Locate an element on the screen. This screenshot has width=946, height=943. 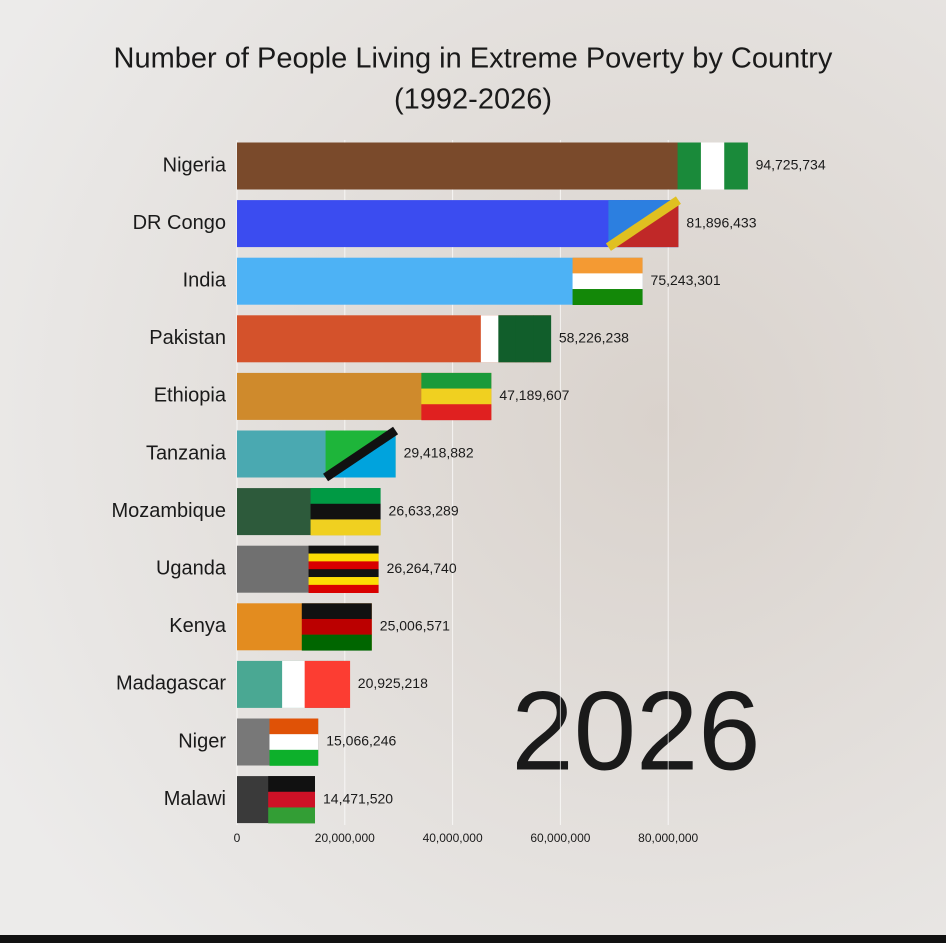
category-label: Nigeria is located at coordinates (195, 165).